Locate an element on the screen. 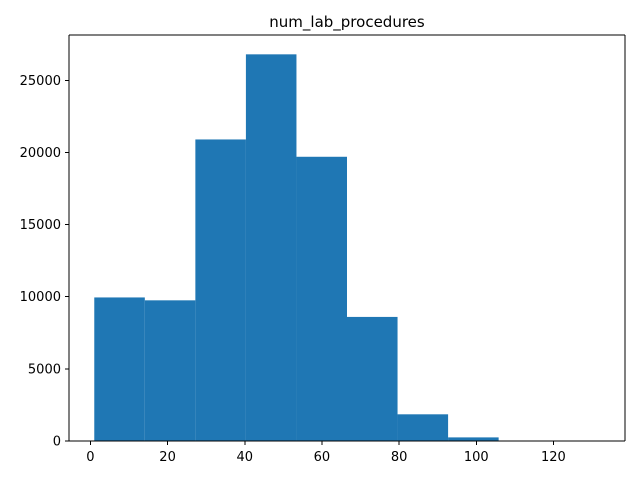 This screenshot has height=480, width=640. chart-title: num_lab_procedures is located at coordinates (347, 22).